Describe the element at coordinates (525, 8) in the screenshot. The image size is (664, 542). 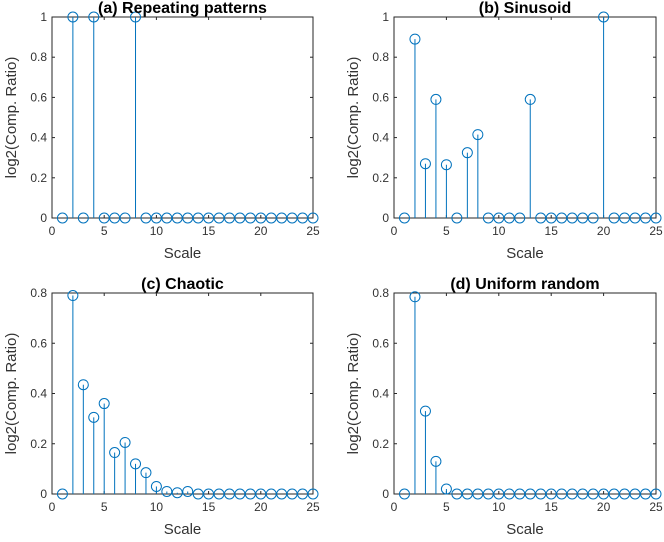
I see `chart-title: (b) Sinusoid` at that location.